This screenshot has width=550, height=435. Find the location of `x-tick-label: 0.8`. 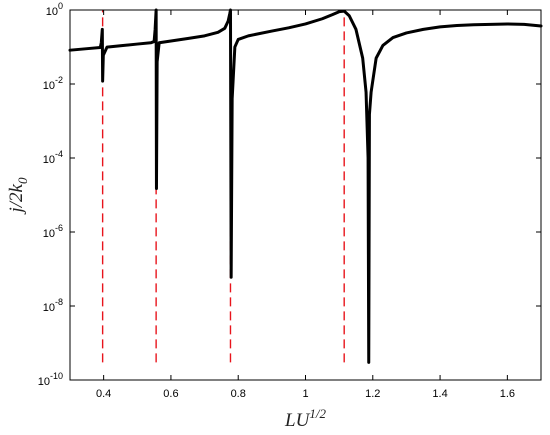

x-tick-label: 0.8 is located at coordinates (238, 394).